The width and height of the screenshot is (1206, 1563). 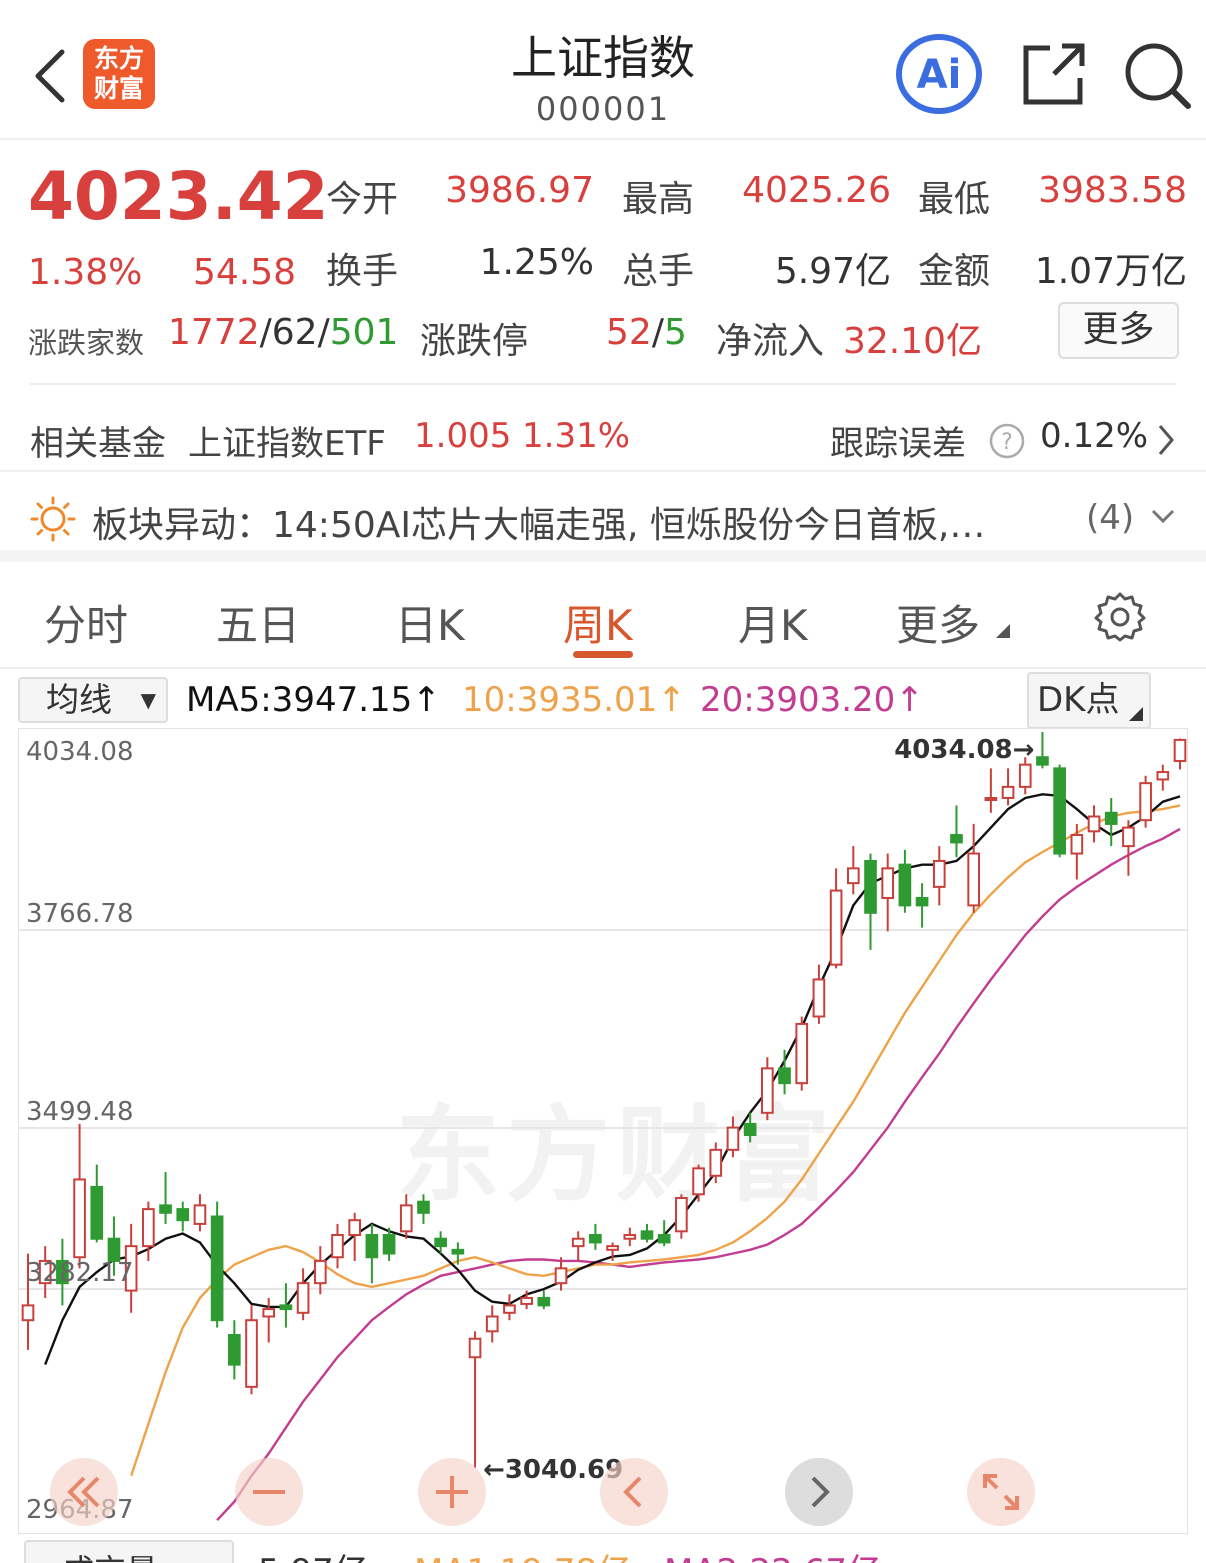 I want to click on indicator-select-label: 均线, so click(x=79, y=699).